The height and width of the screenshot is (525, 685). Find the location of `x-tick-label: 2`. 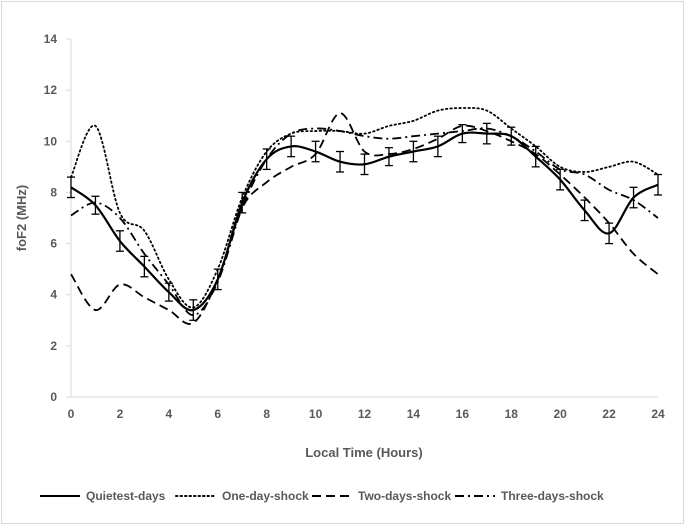

x-tick-label: 2 is located at coordinates (120, 414).